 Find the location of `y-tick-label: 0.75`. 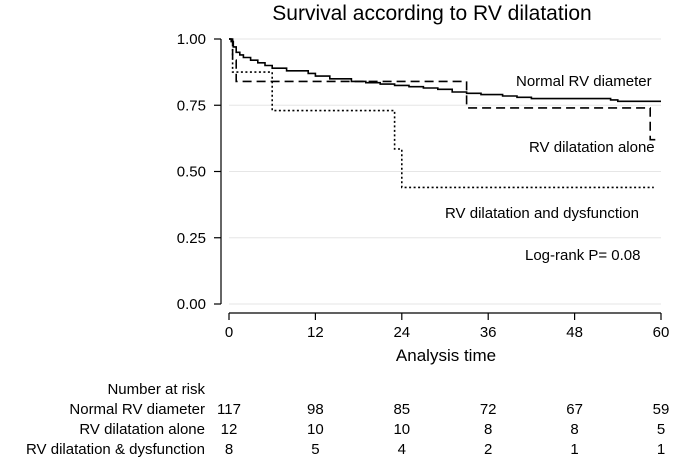

y-tick-label: 0.75 is located at coordinates (191, 105).